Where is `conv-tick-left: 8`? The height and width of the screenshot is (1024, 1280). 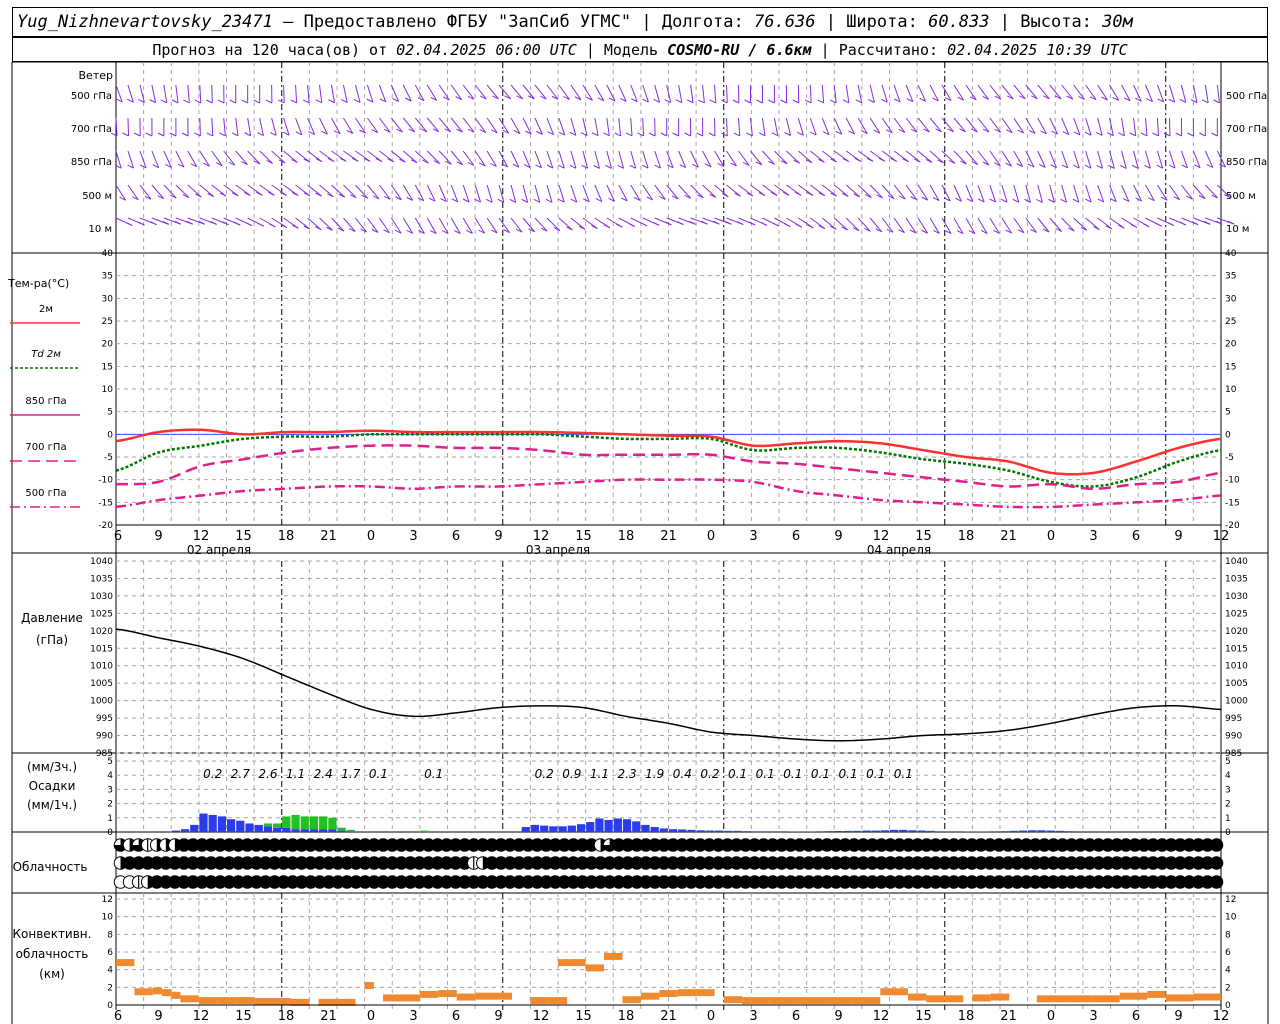 conv-tick-left: 8 is located at coordinates (110, 935).